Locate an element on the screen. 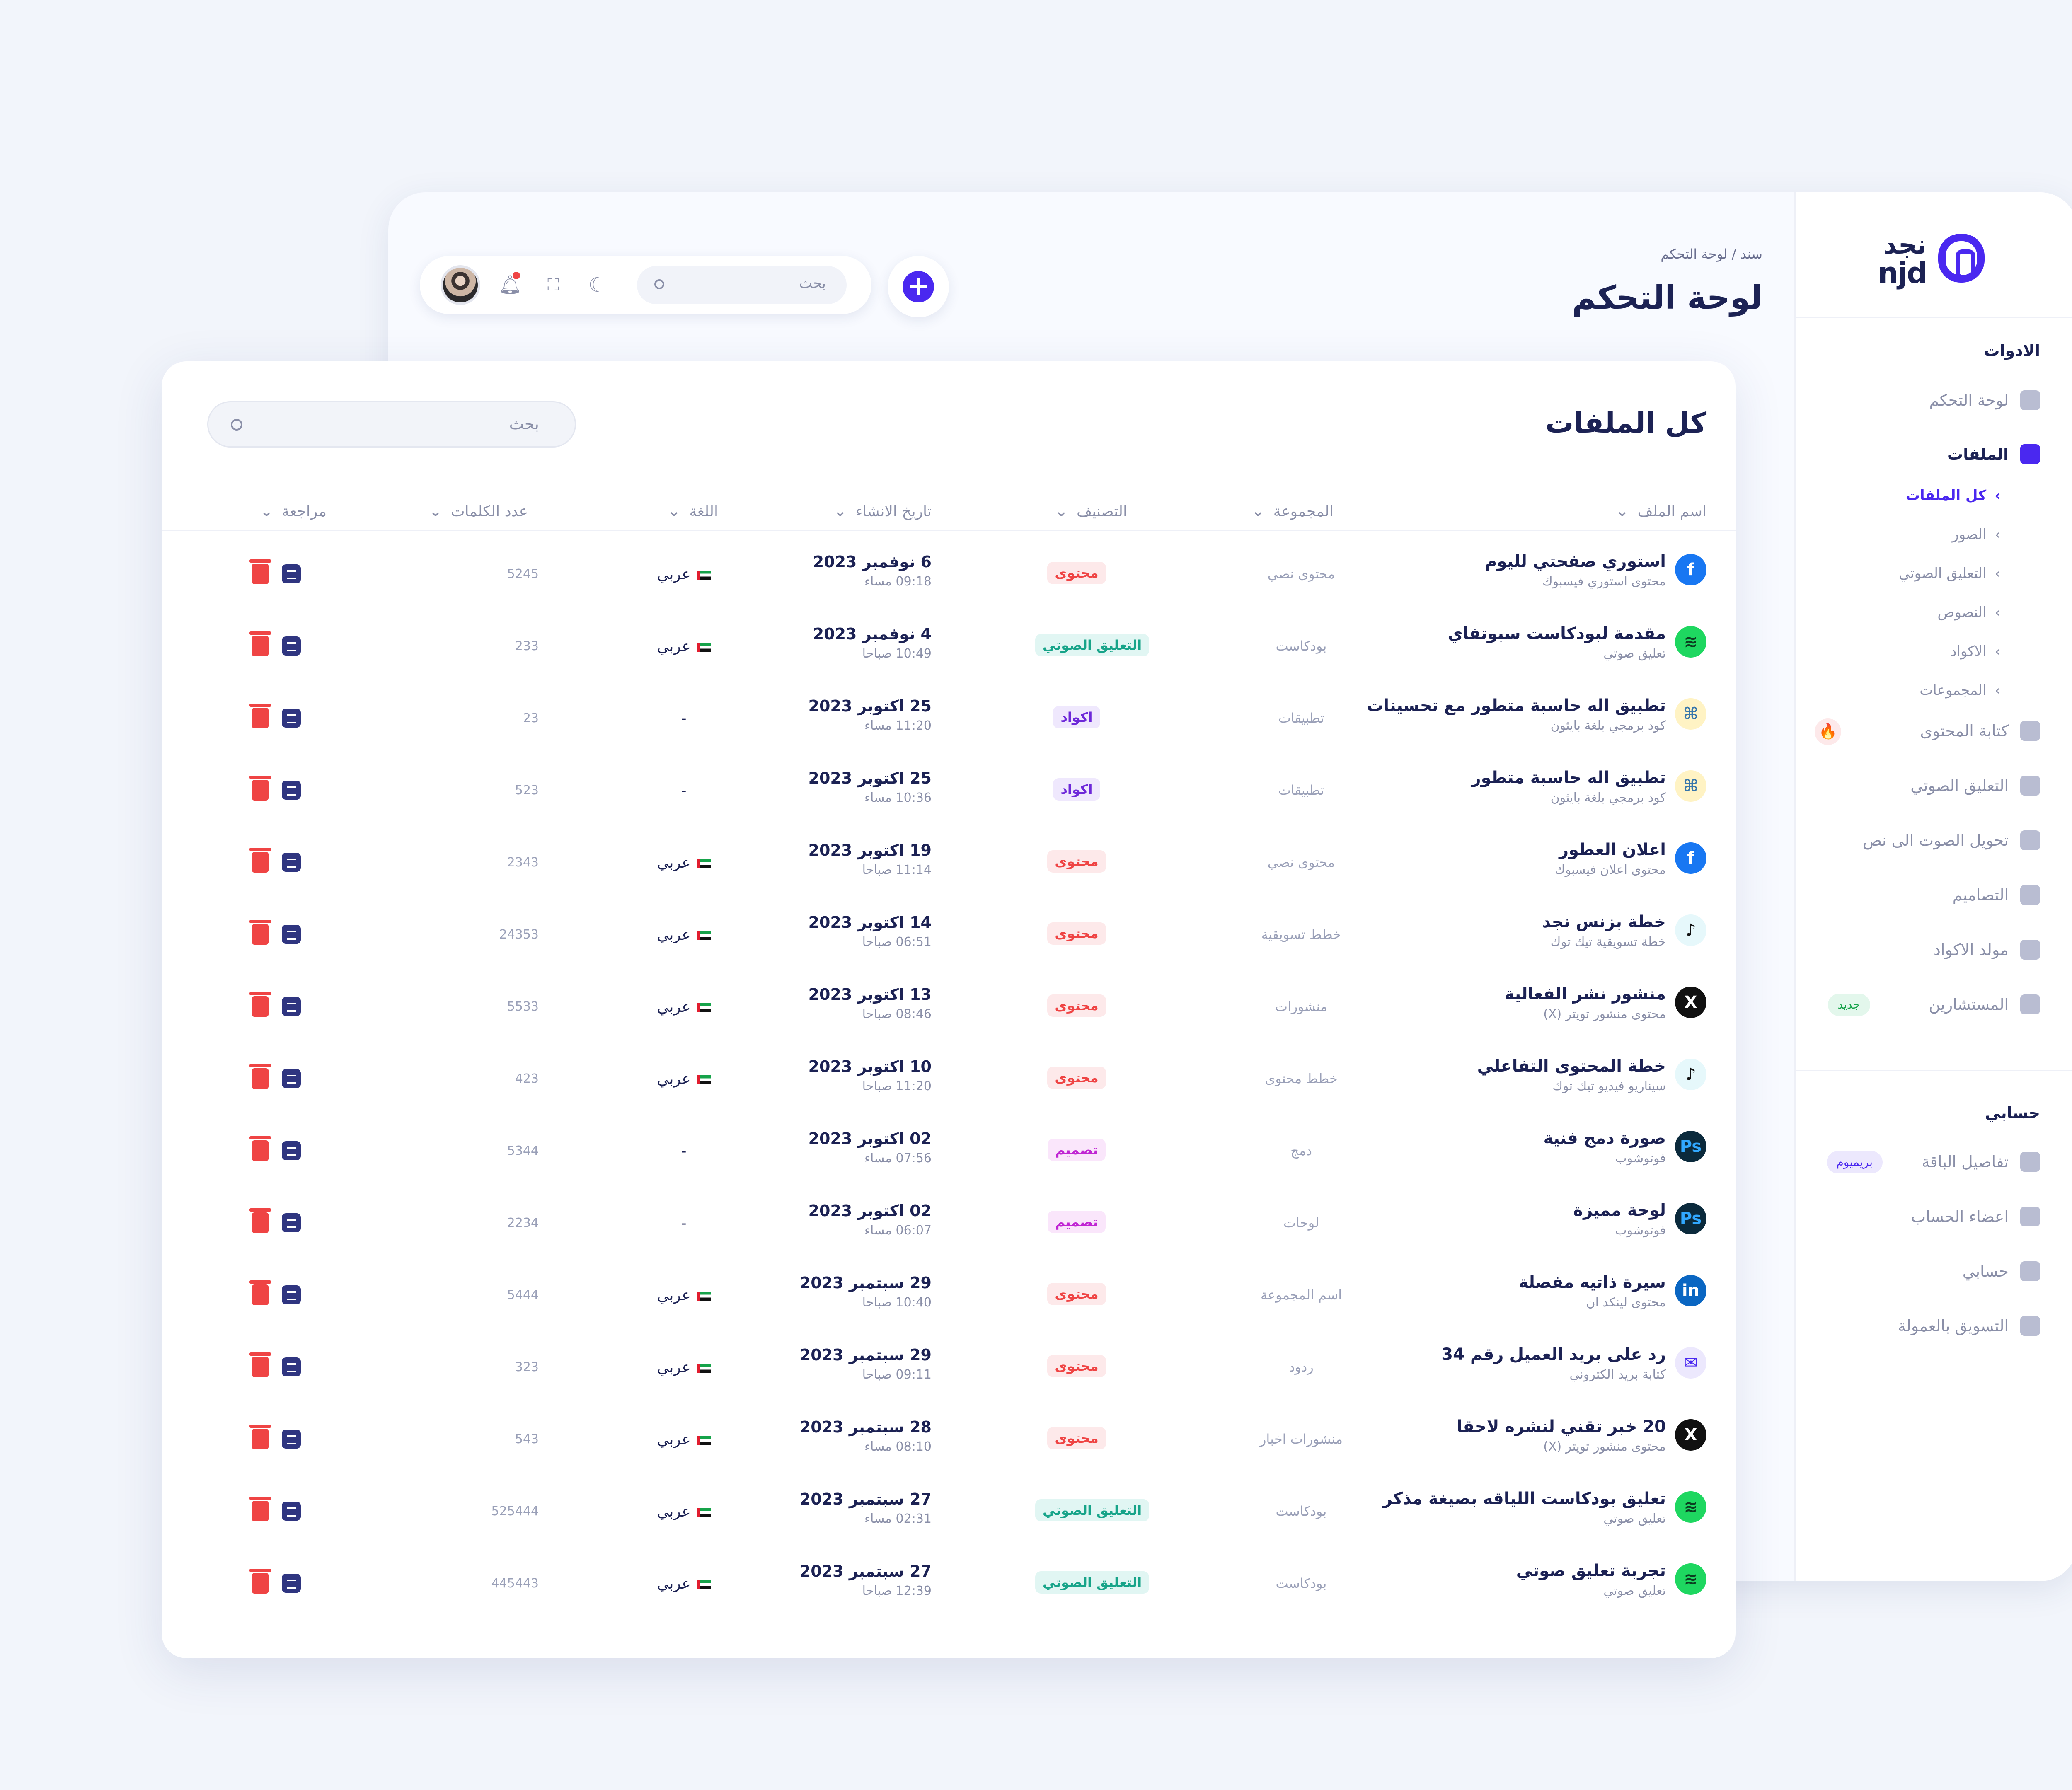  sidebar-item-account-members: اعضاء الحساب is located at coordinates (1924, 1216).